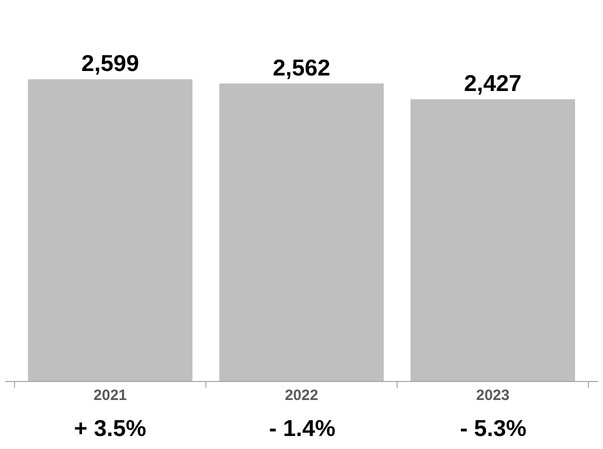  Describe the element at coordinates (493, 428) in the screenshot. I see `text: - 5.3%` at that location.